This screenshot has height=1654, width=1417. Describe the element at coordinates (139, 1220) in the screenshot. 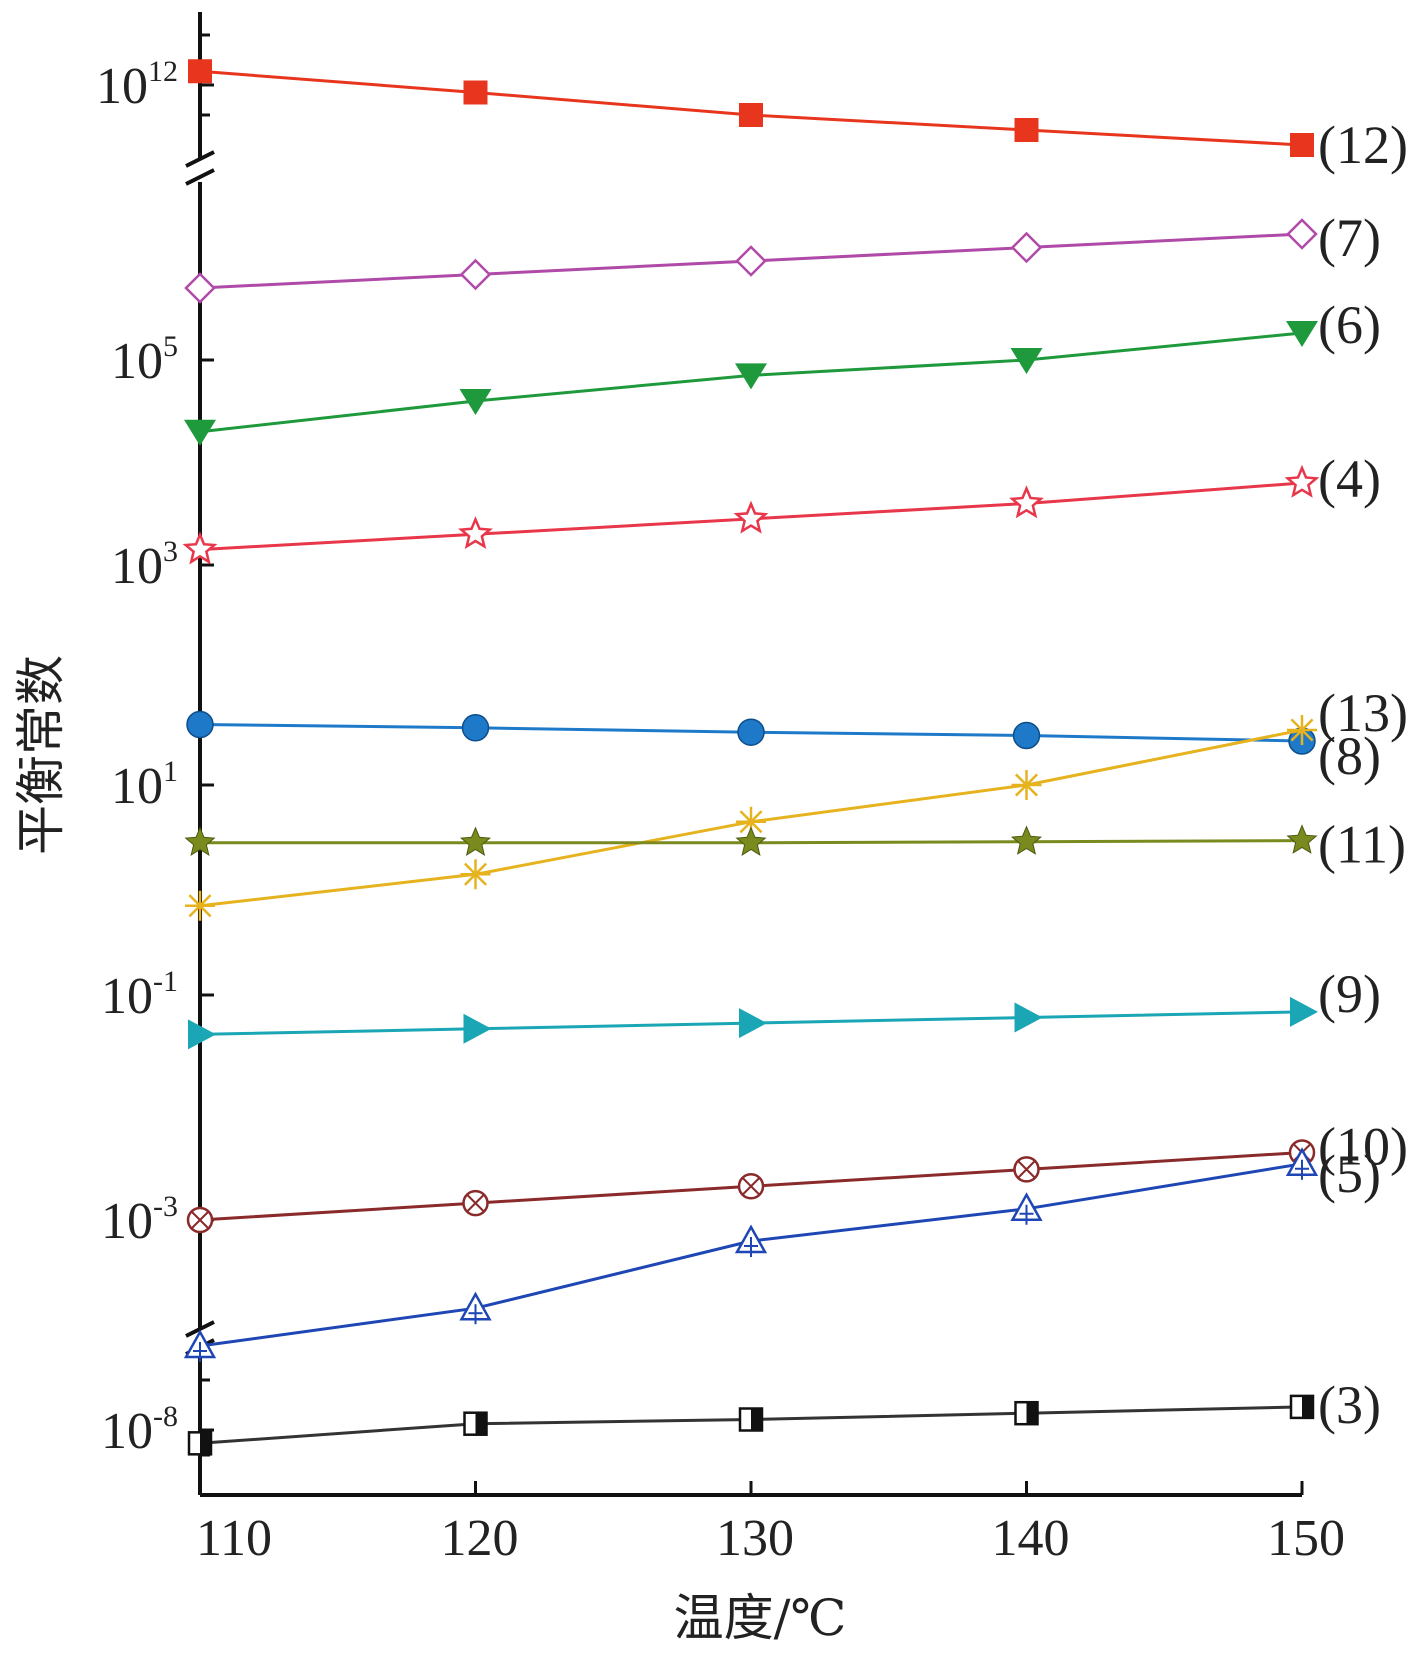

I see `y-tick-label: 10⁻³` at that location.